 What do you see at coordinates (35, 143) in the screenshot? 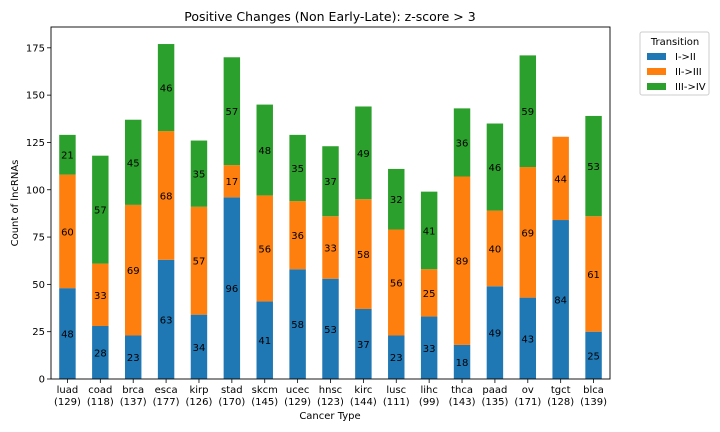
I see `y-tick-label: 125` at bounding box center [35, 143].